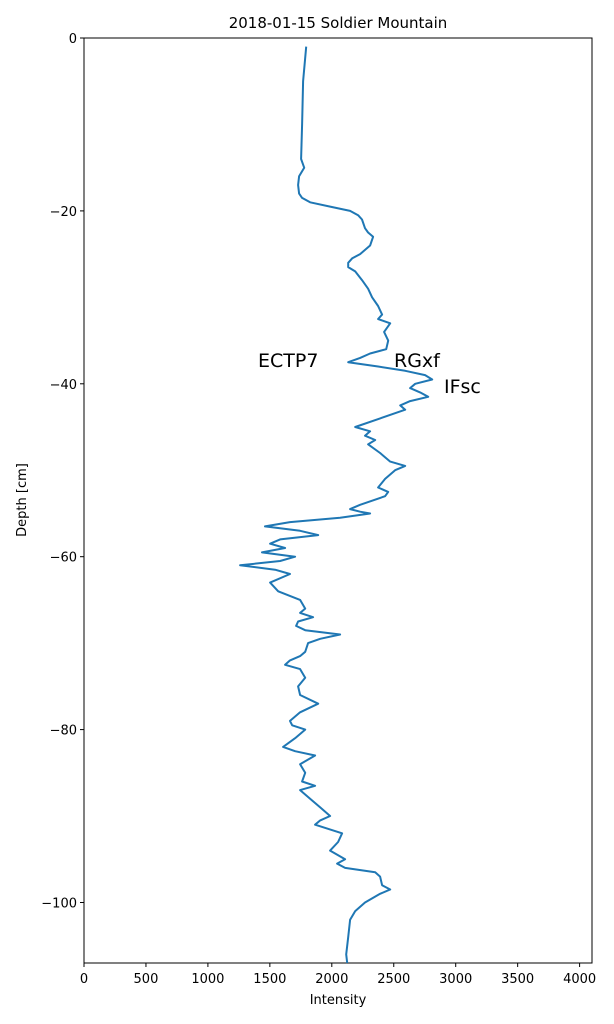 This screenshot has width=614, height=1024. What do you see at coordinates (579, 979) in the screenshot?
I see `x-tick-label: 4000` at bounding box center [579, 979].